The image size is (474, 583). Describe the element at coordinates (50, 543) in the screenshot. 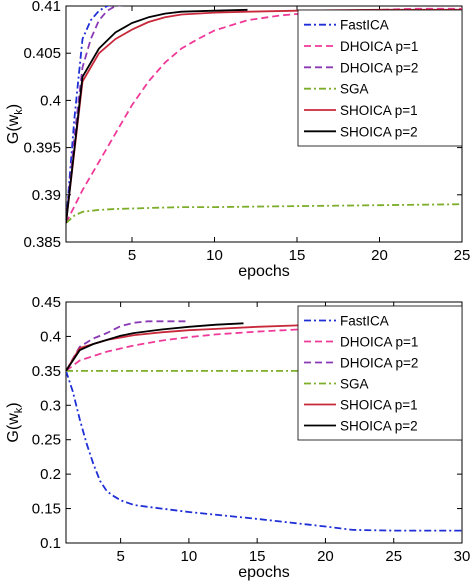

I see `y-tick-label: 0.1` at that location.